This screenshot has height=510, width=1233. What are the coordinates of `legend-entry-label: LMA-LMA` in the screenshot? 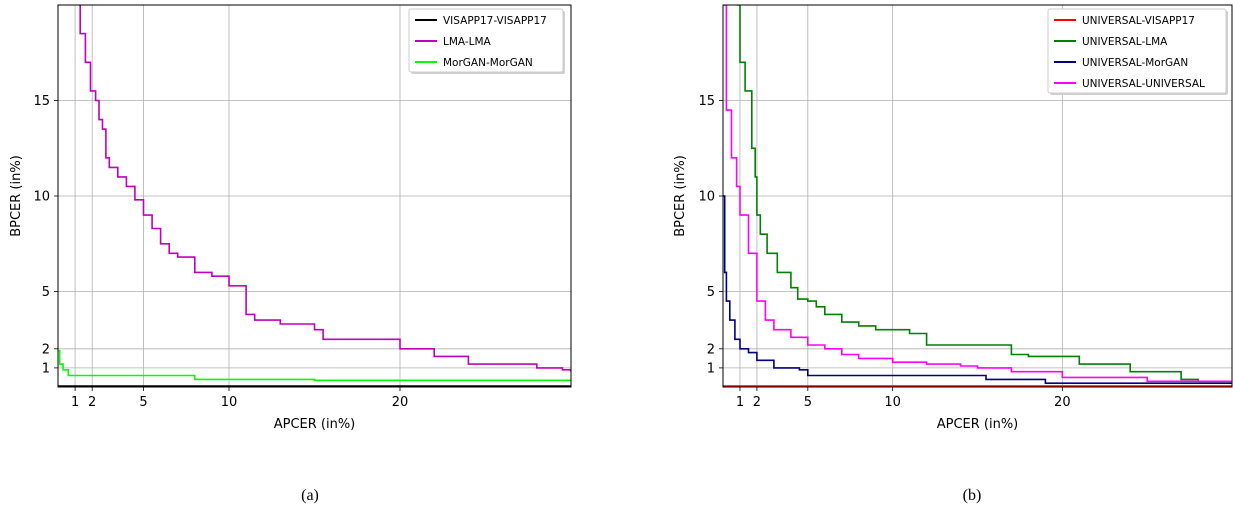 It's located at (467, 42).